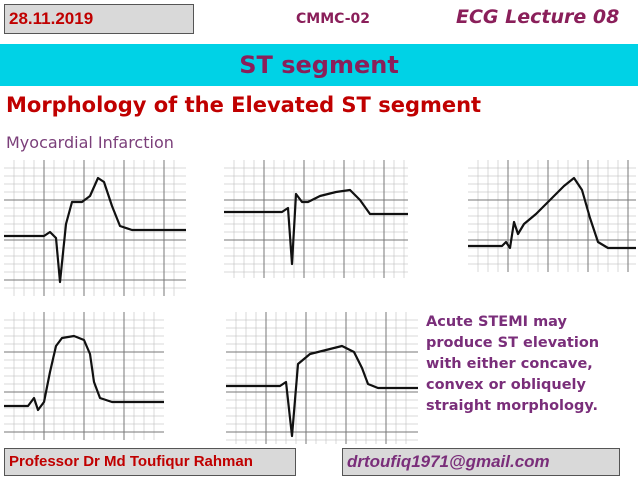 The image size is (638, 479). What do you see at coordinates (481, 462) in the screenshot?
I see `author-email: drtoufiq1971@gmail.com` at bounding box center [481, 462].